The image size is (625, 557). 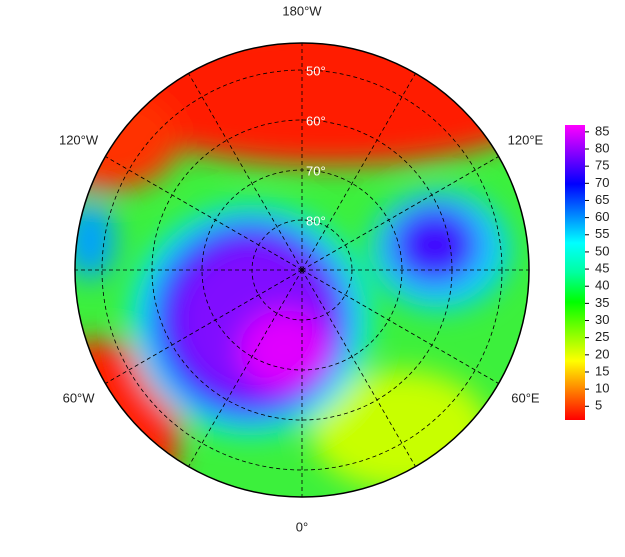 I want to click on colorbar-tick-label: 85, so click(x=602, y=130).